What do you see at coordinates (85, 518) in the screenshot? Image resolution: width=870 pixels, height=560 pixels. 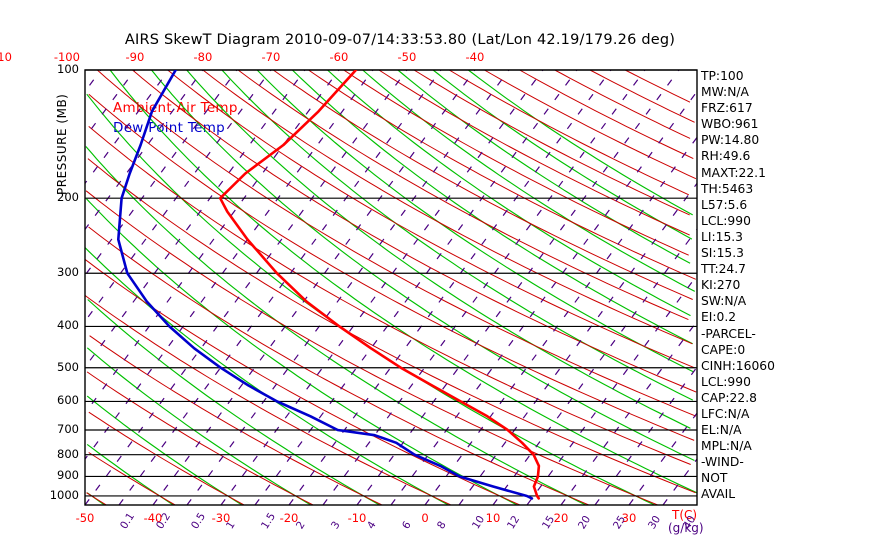 I see `bottom-temp-tick--50: -50` at bounding box center [85, 518].